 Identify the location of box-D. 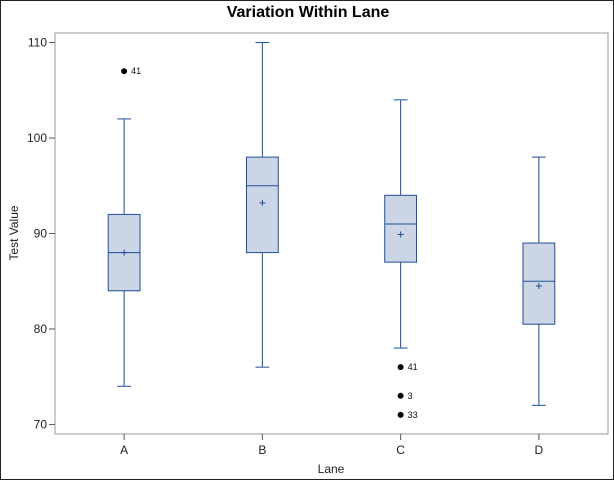
(539, 281).